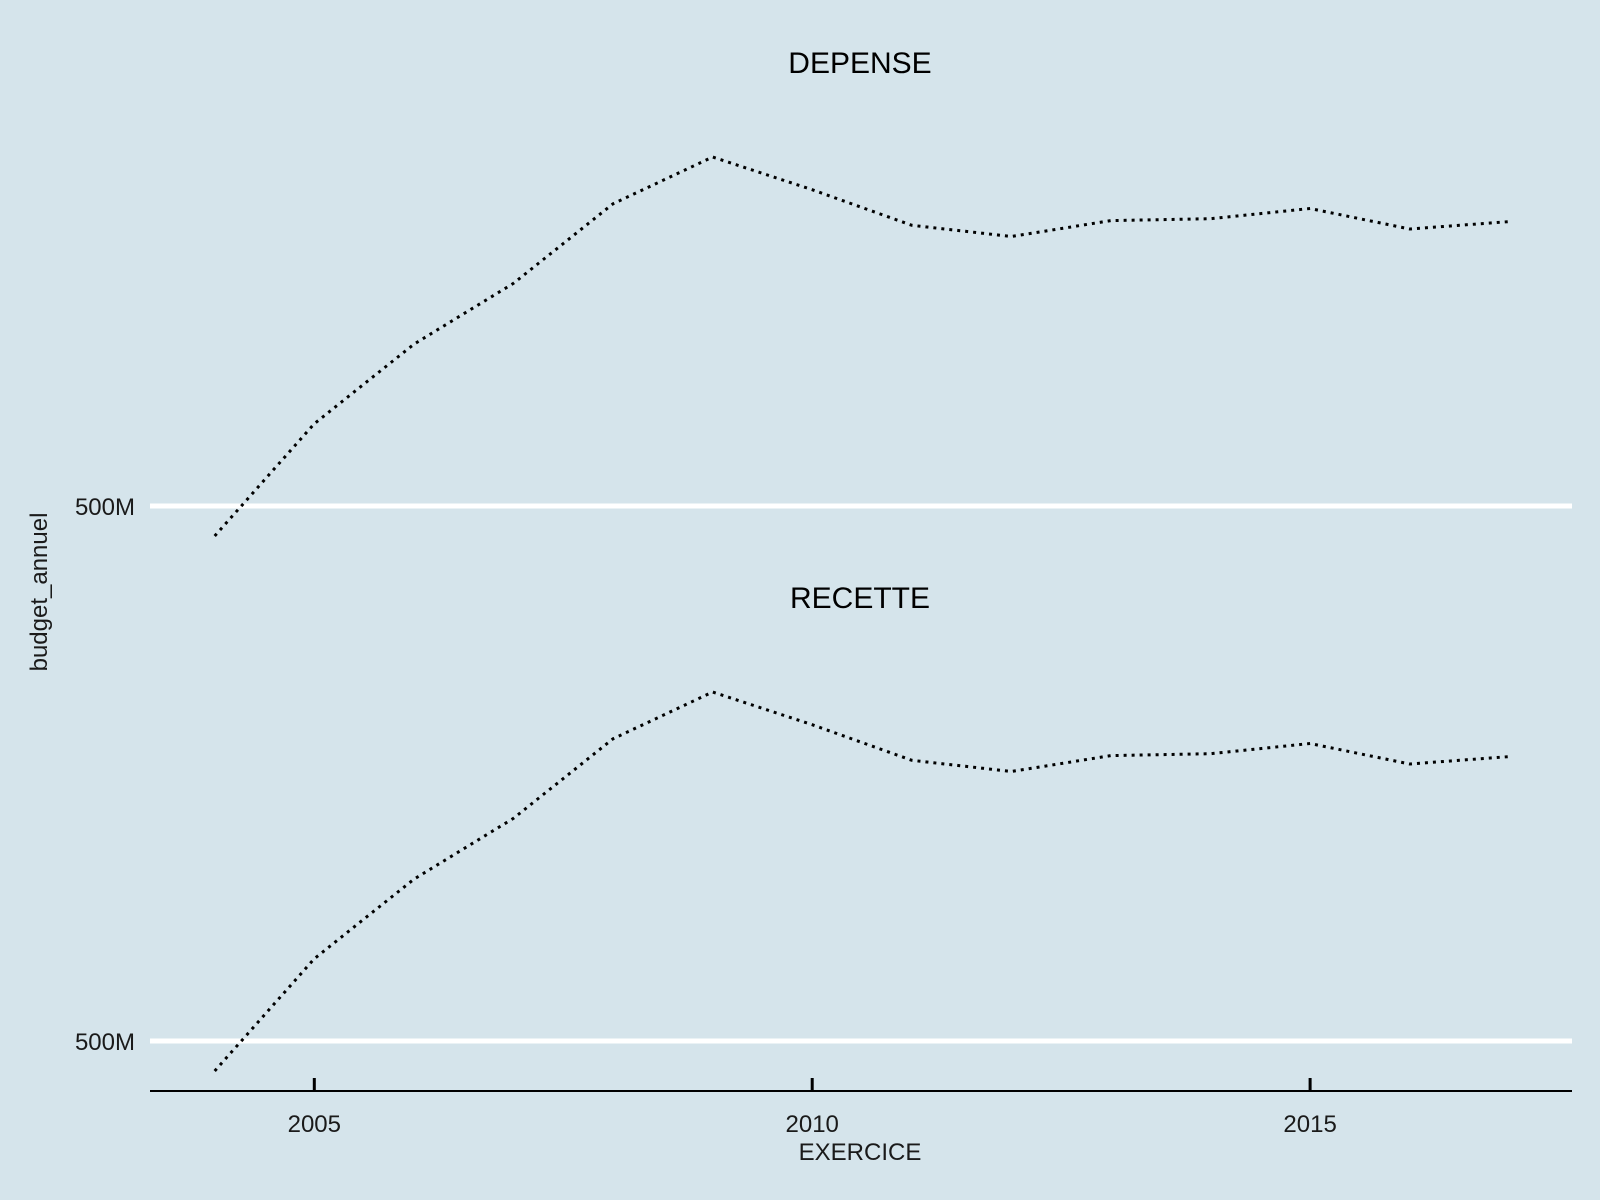 The height and width of the screenshot is (1200, 1600). I want to click on y-axis-title: budget_annuel, so click(39, 592).